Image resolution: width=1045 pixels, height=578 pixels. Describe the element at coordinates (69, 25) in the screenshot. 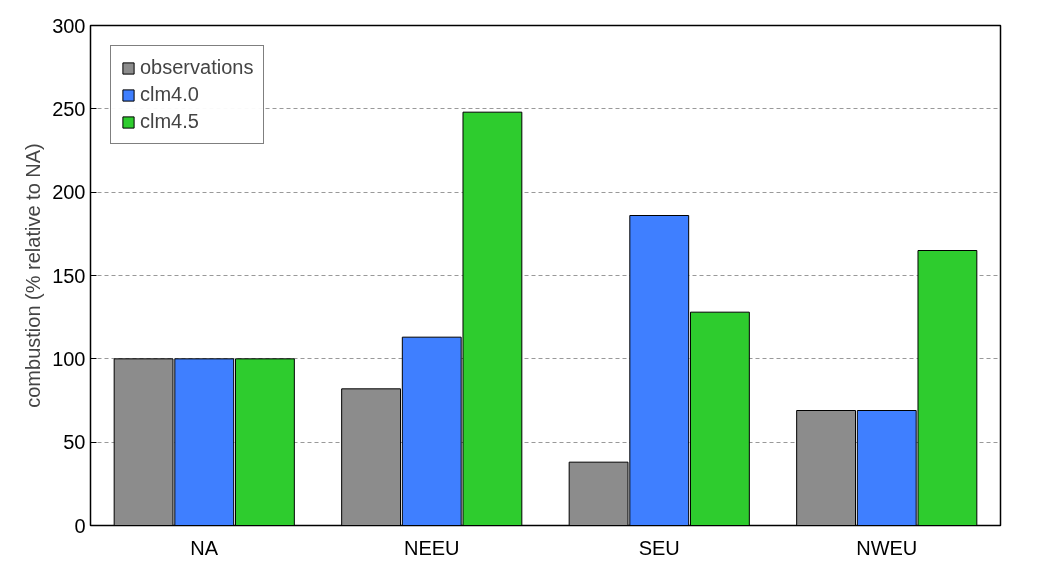

I see `y-tick-label: 300` at that location.